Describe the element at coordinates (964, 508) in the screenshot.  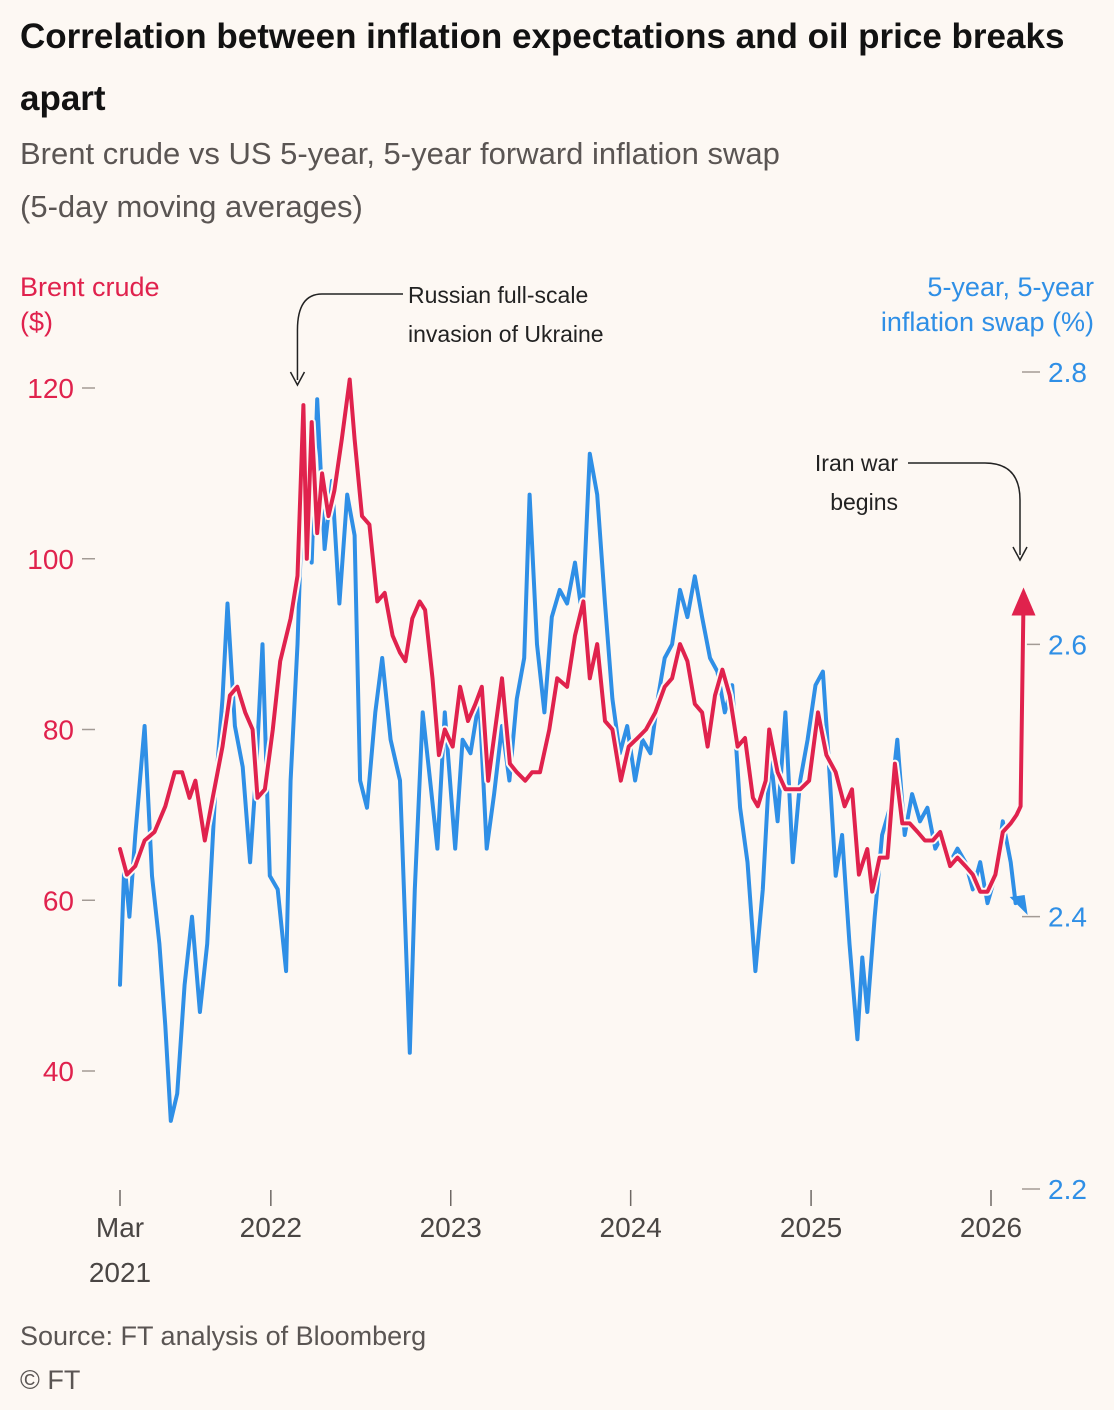
I see `annotation-iran-arrow` at that location.